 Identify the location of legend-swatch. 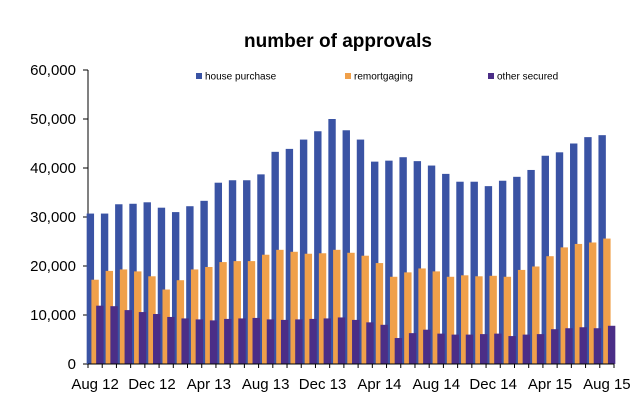
(348, 76).